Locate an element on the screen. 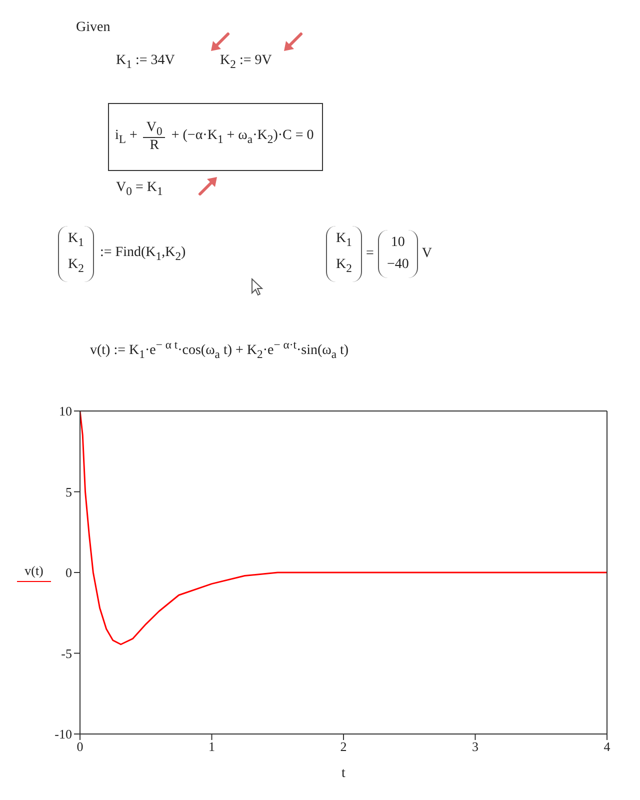  text: + (−α·K$_{1}$ + ω$_{a}$·K$_{2}$)·C = 0 is located at coordinates (242, 137).